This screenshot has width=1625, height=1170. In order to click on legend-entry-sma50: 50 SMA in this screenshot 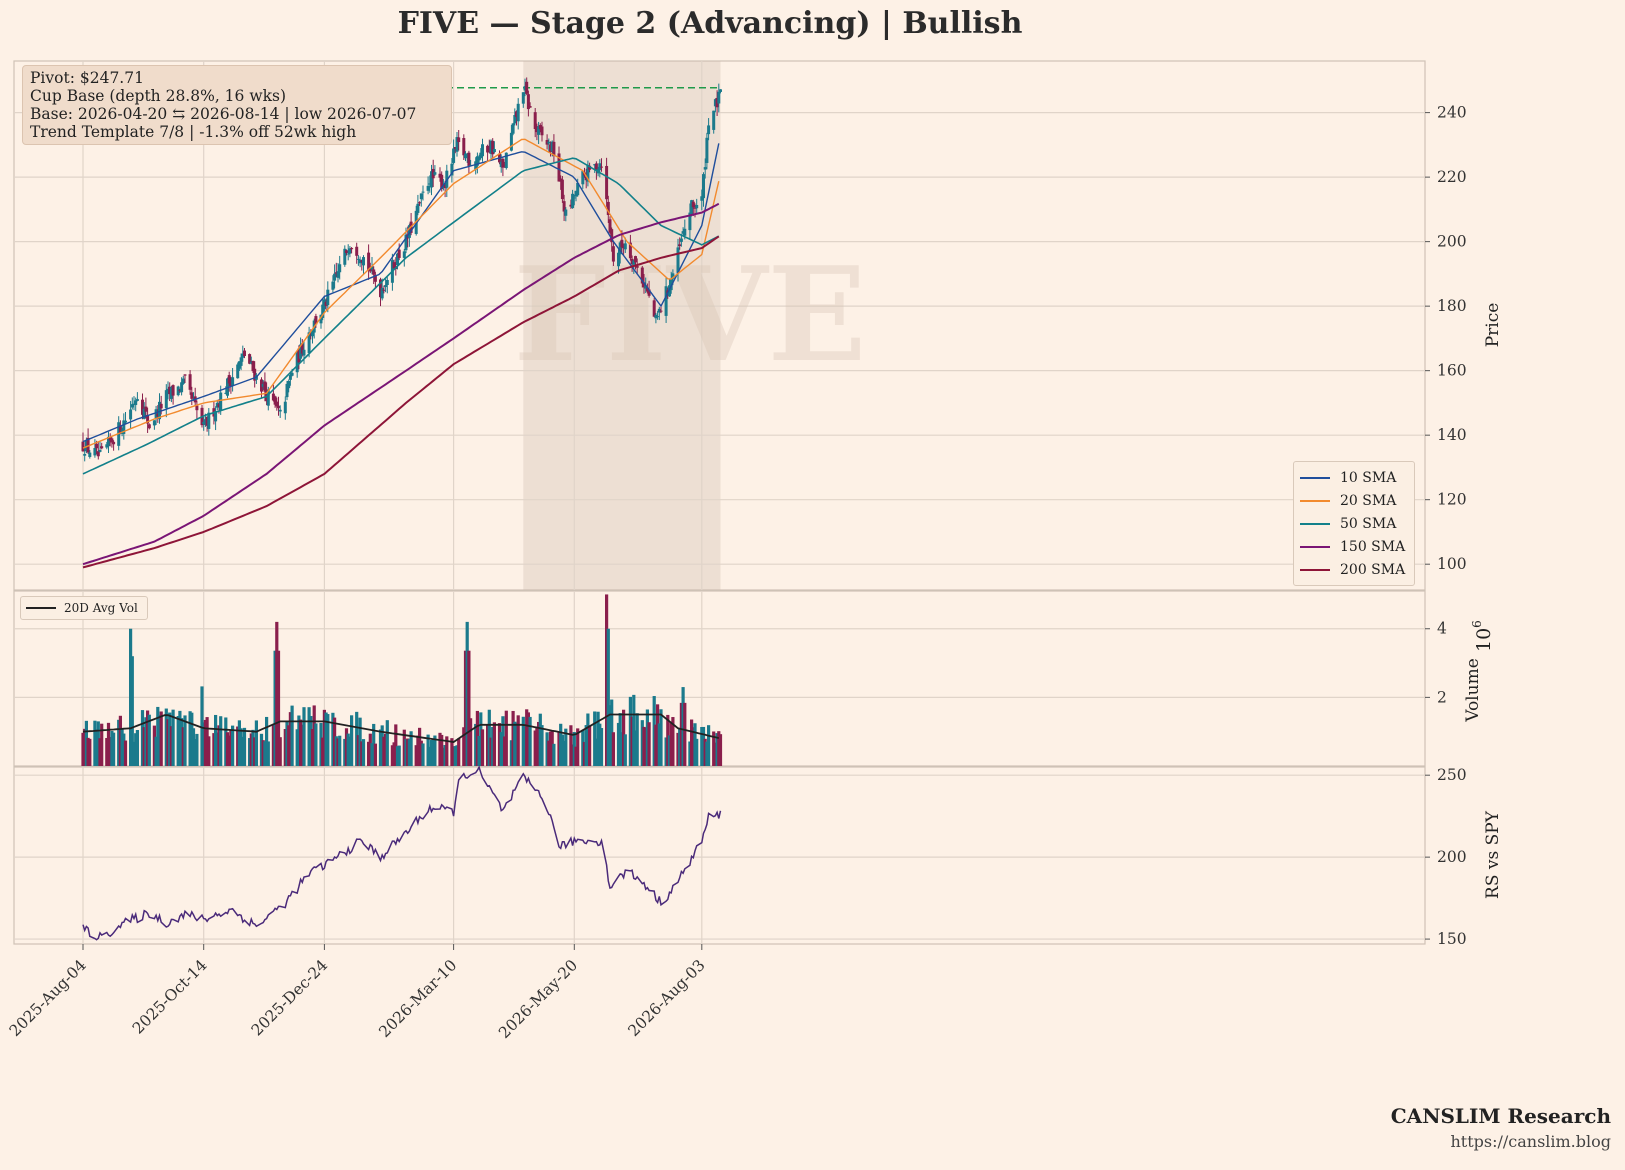, I will do `click(1354, 523)`.